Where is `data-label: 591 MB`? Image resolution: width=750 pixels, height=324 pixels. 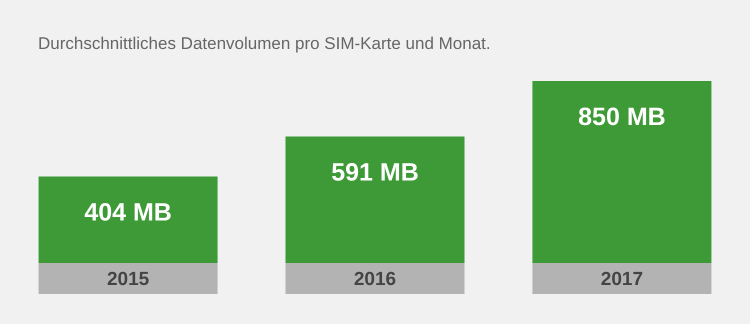
data-label: 591 MB is located at coordinates (375, 172).